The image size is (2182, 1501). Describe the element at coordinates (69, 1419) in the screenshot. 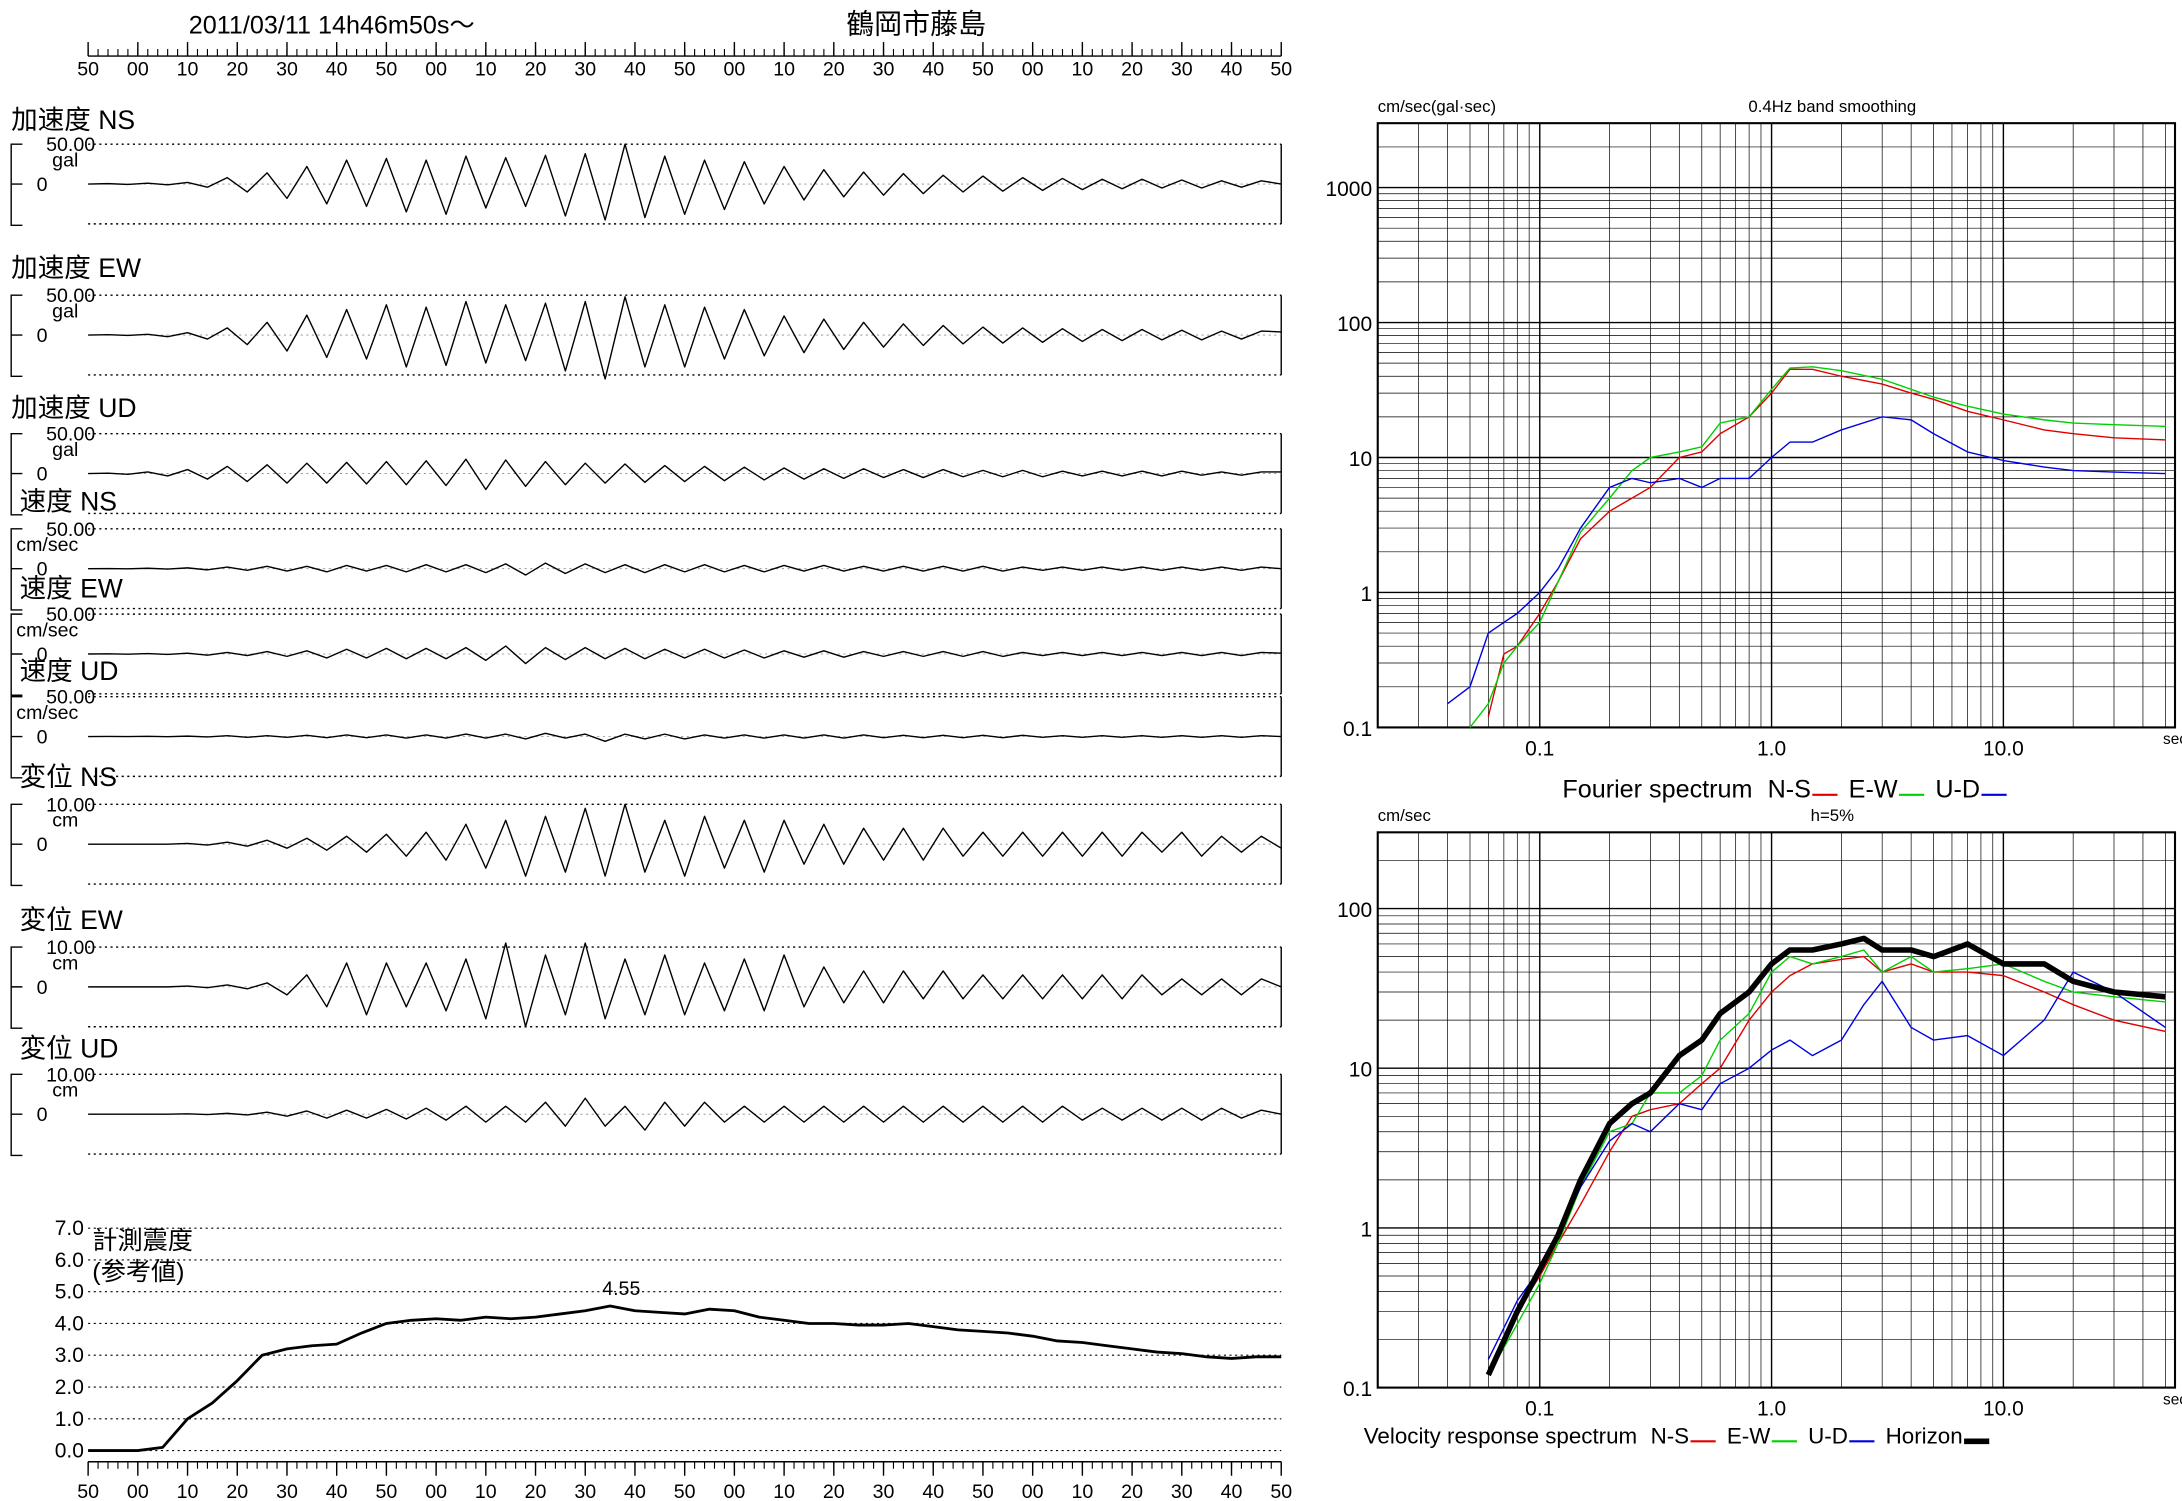

I see `y-tick-label: 1.0` at that location.